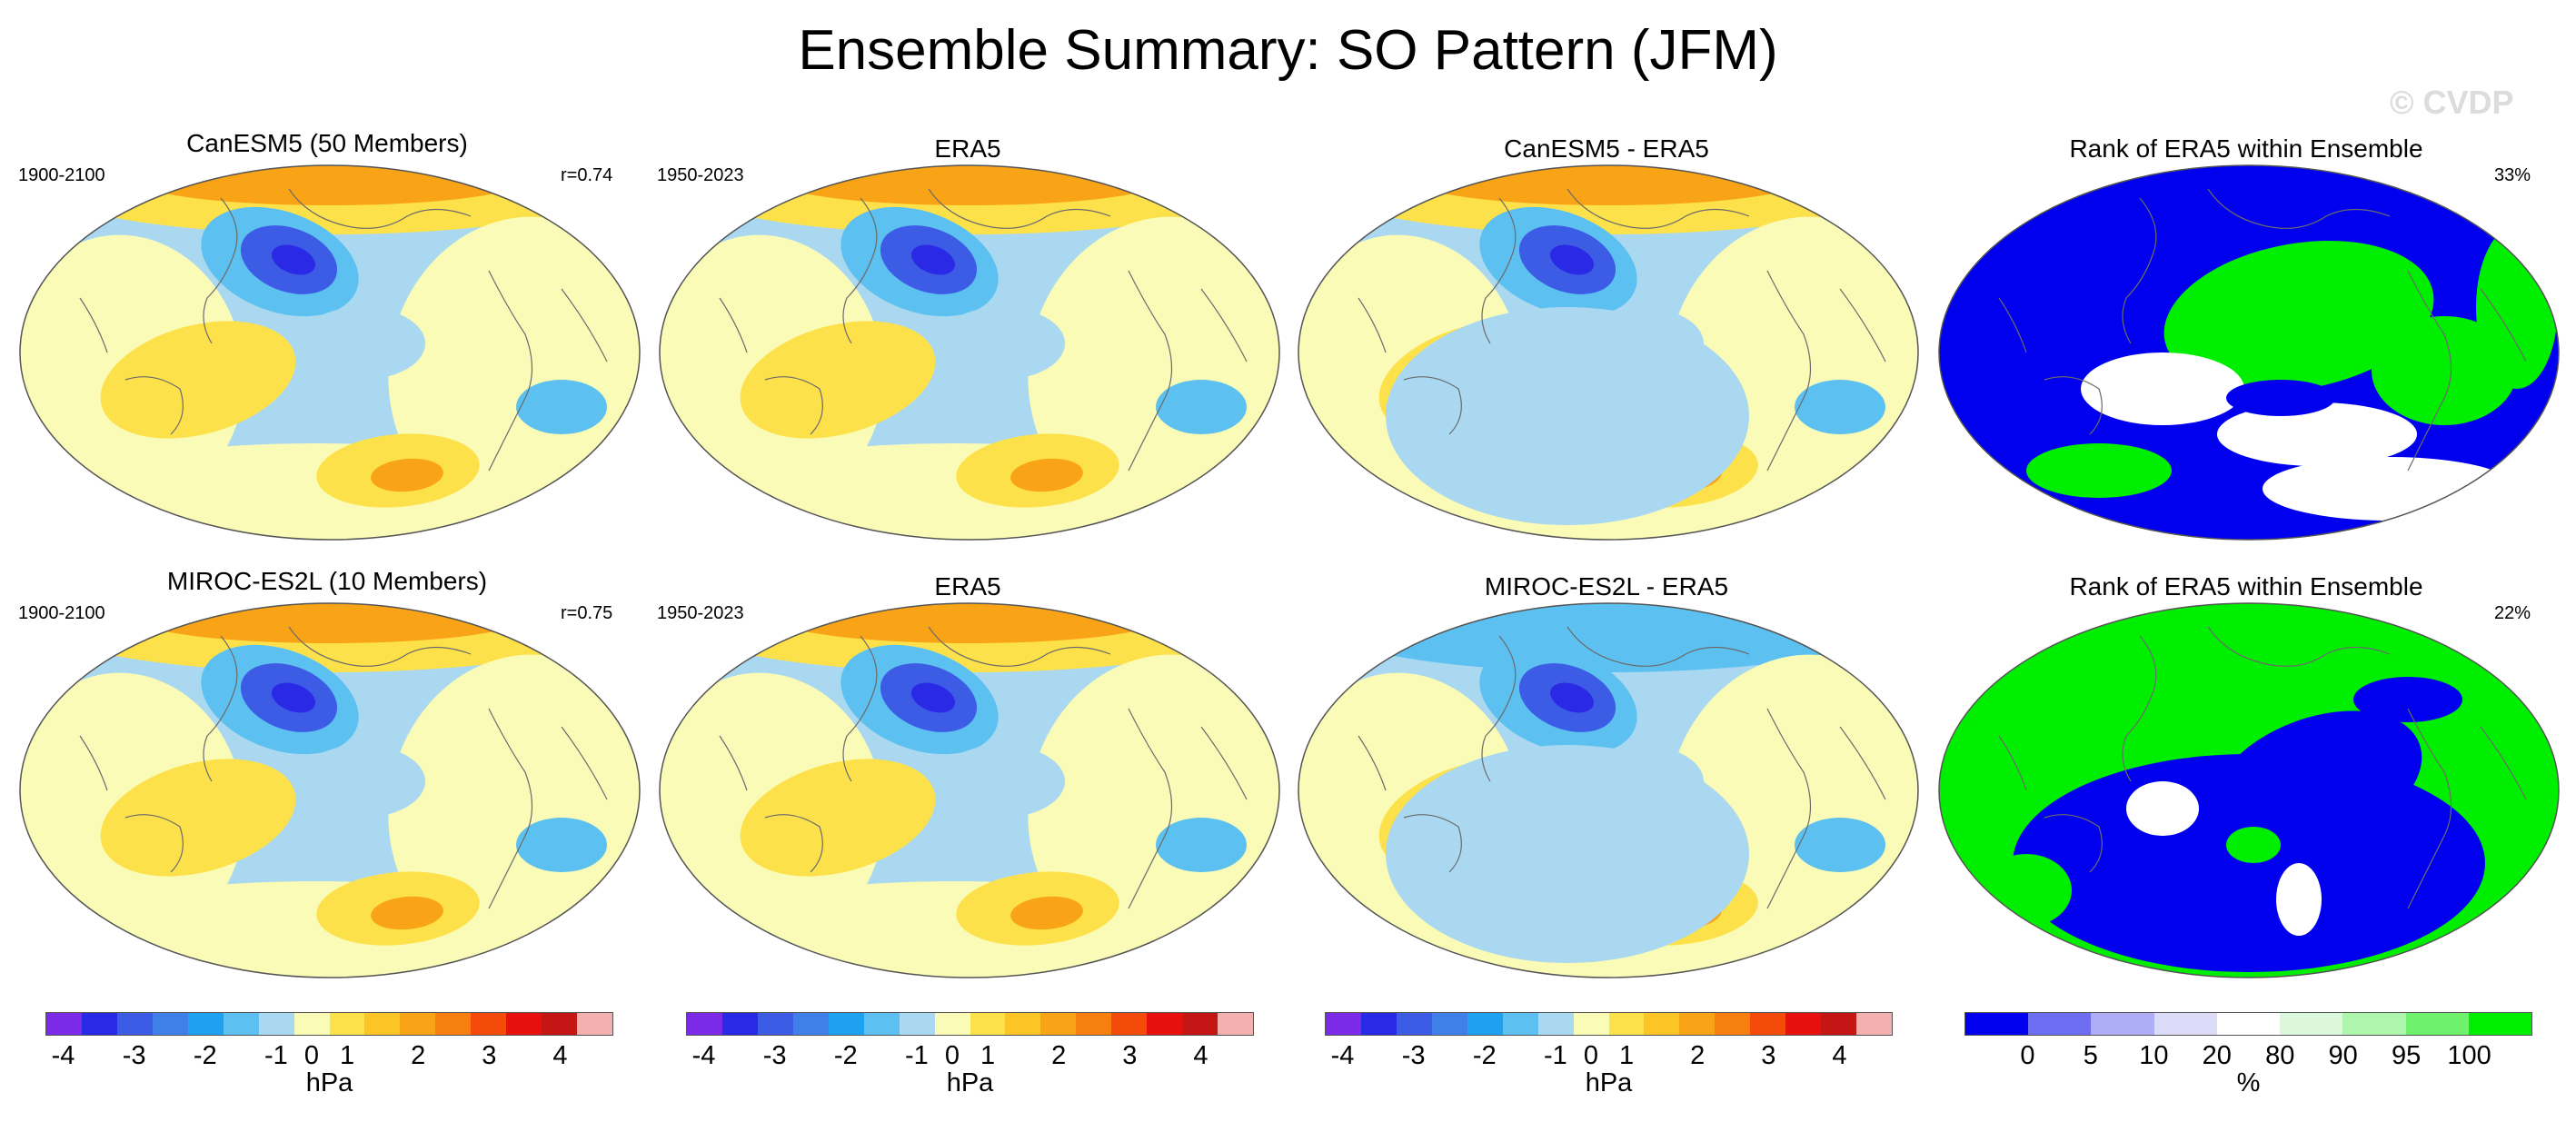 The height and width of the screenshot is (1122, 2576). What do you see at coordinates (700, 613) in the screenshot?
I see `period-label: 1950-2023` at bounding box center [700, 613].